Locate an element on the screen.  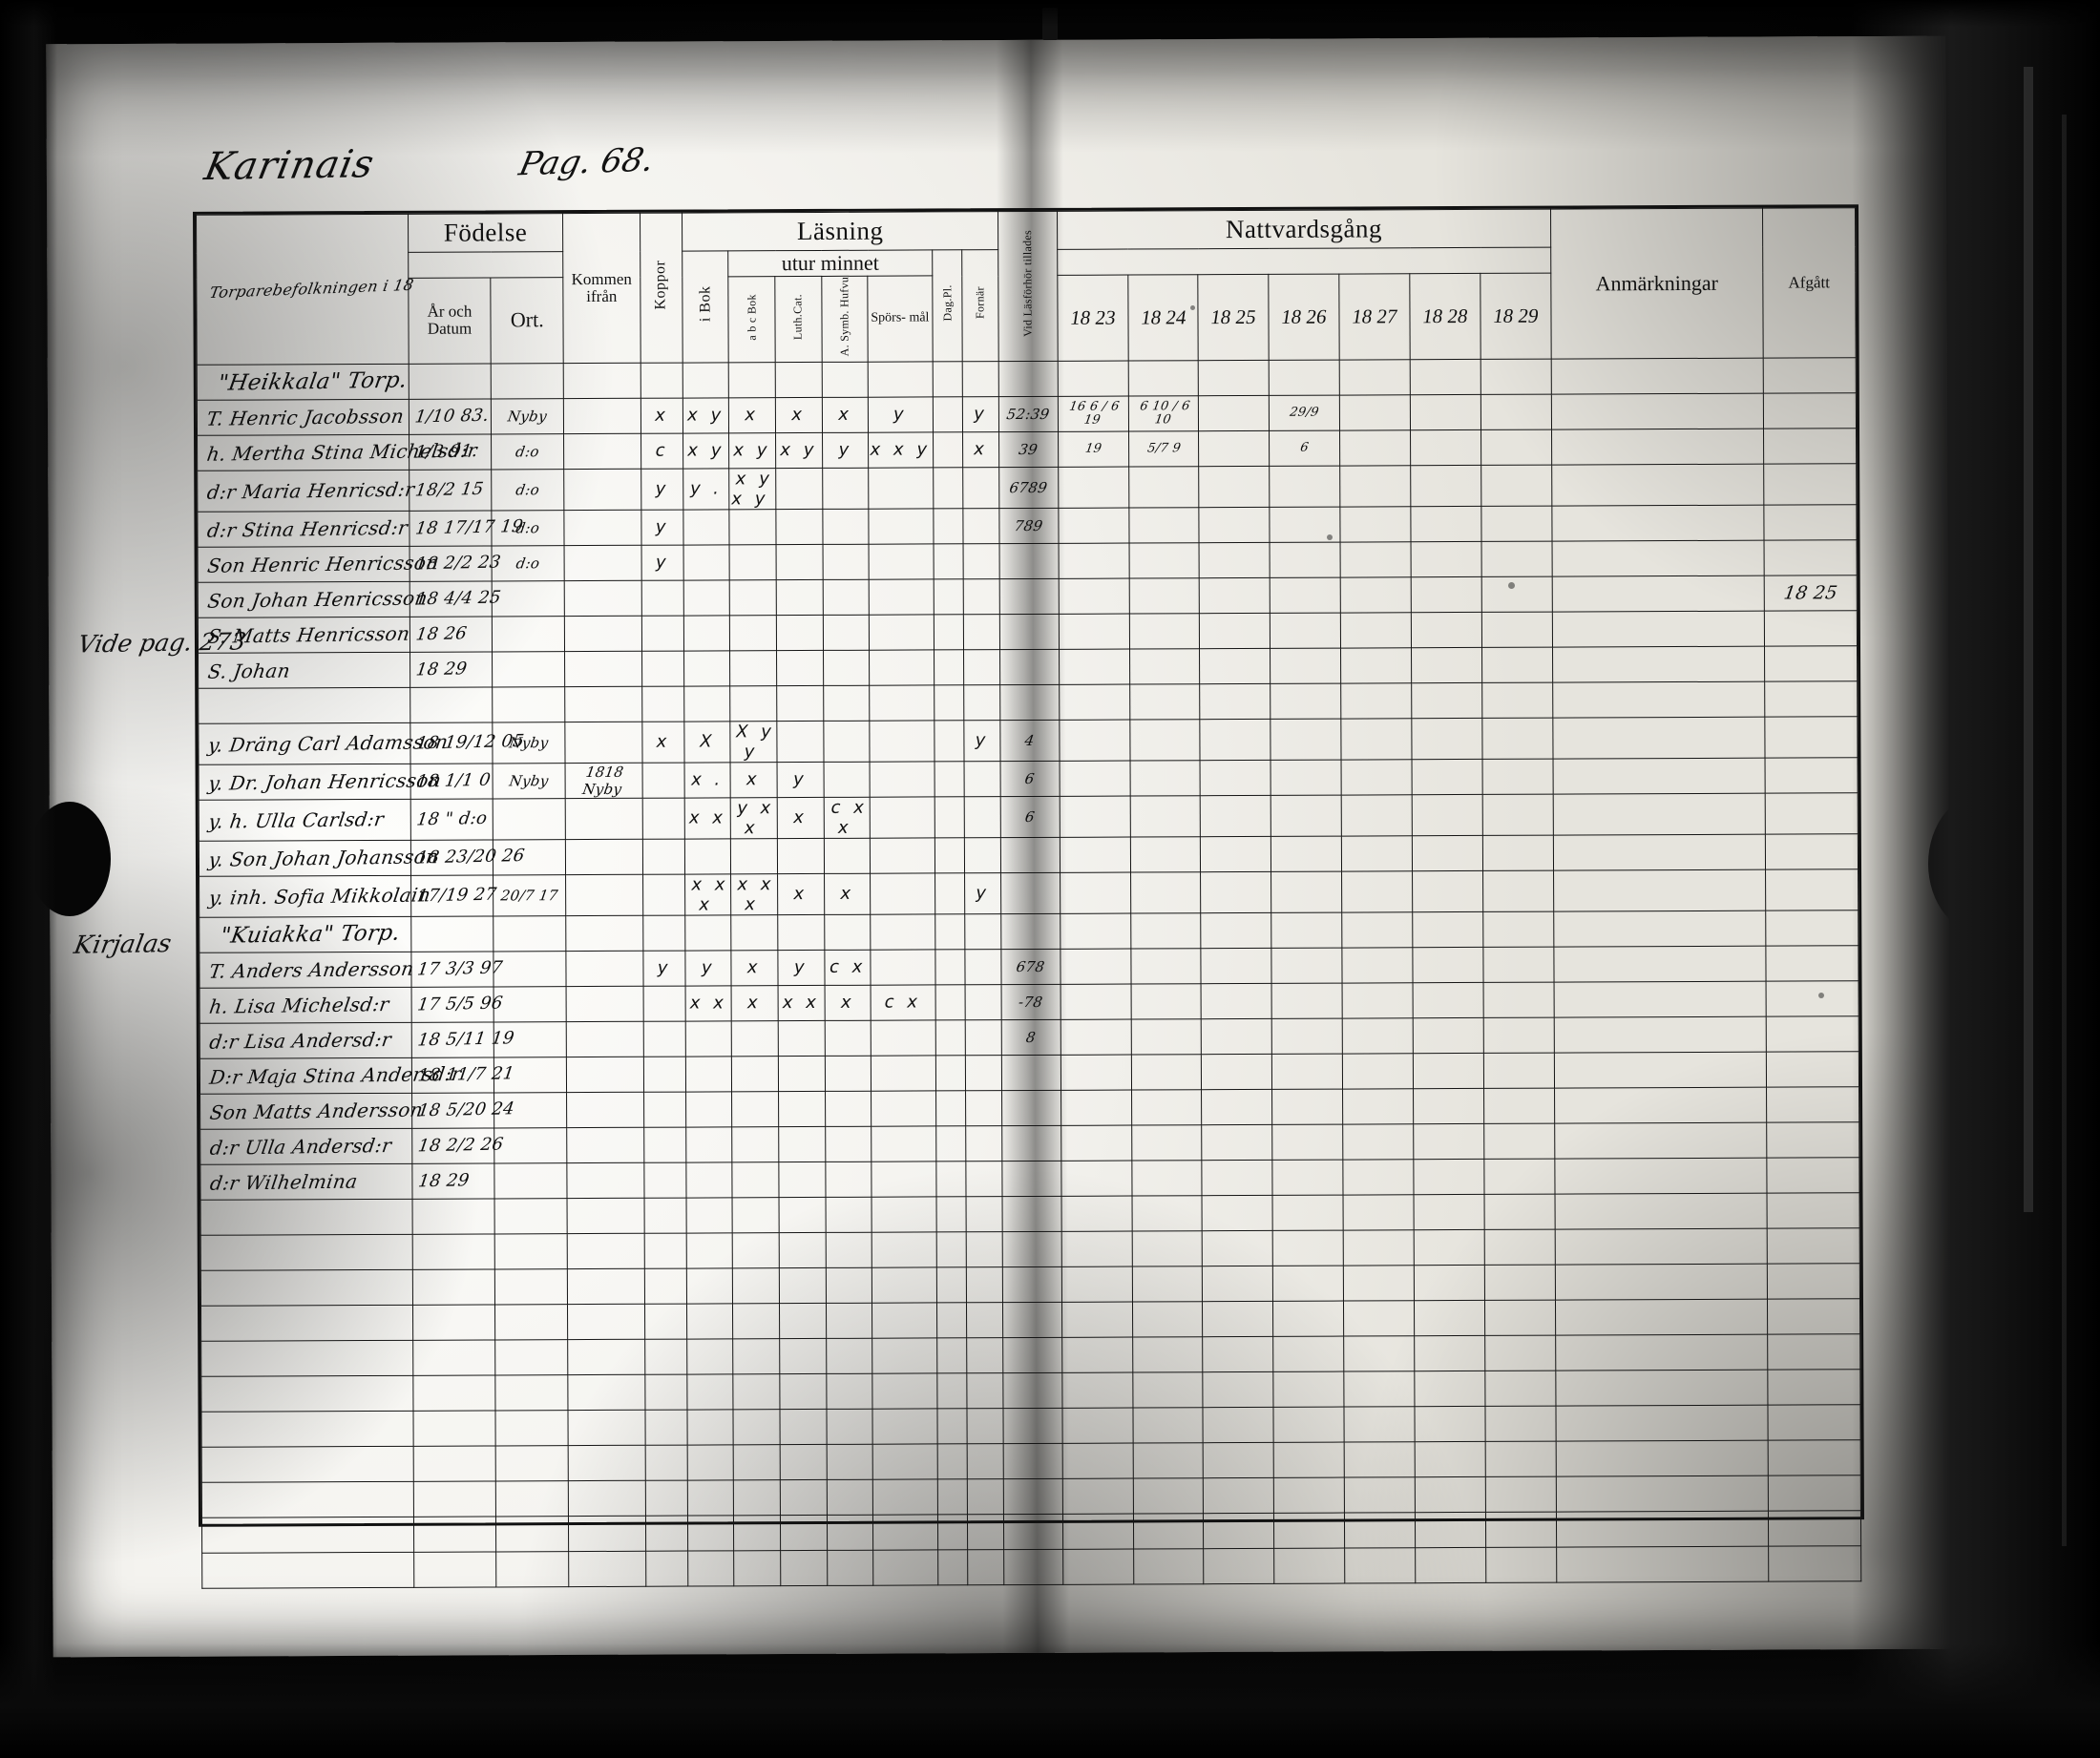
cell-a-symb: x is located at coordinates (845, 414).